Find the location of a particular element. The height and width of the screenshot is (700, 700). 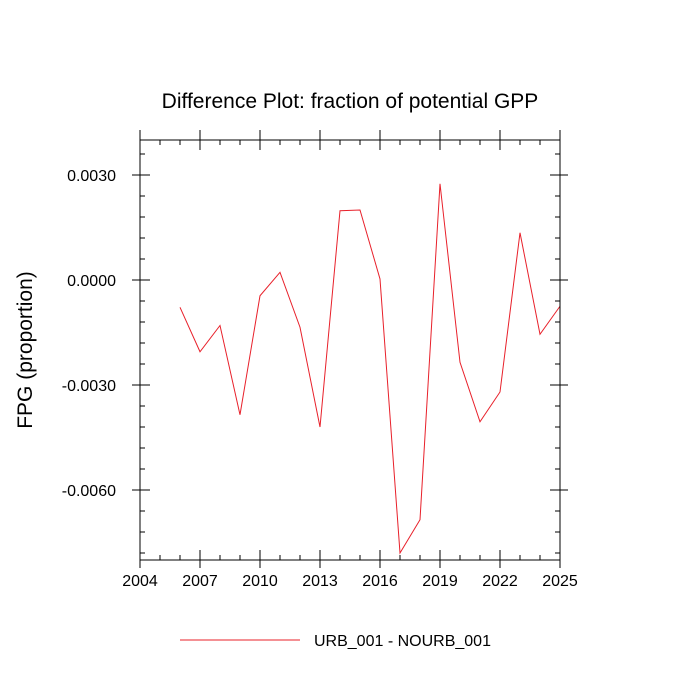

y-tick-label: 0.0030 is located at coordinates (91, 176).